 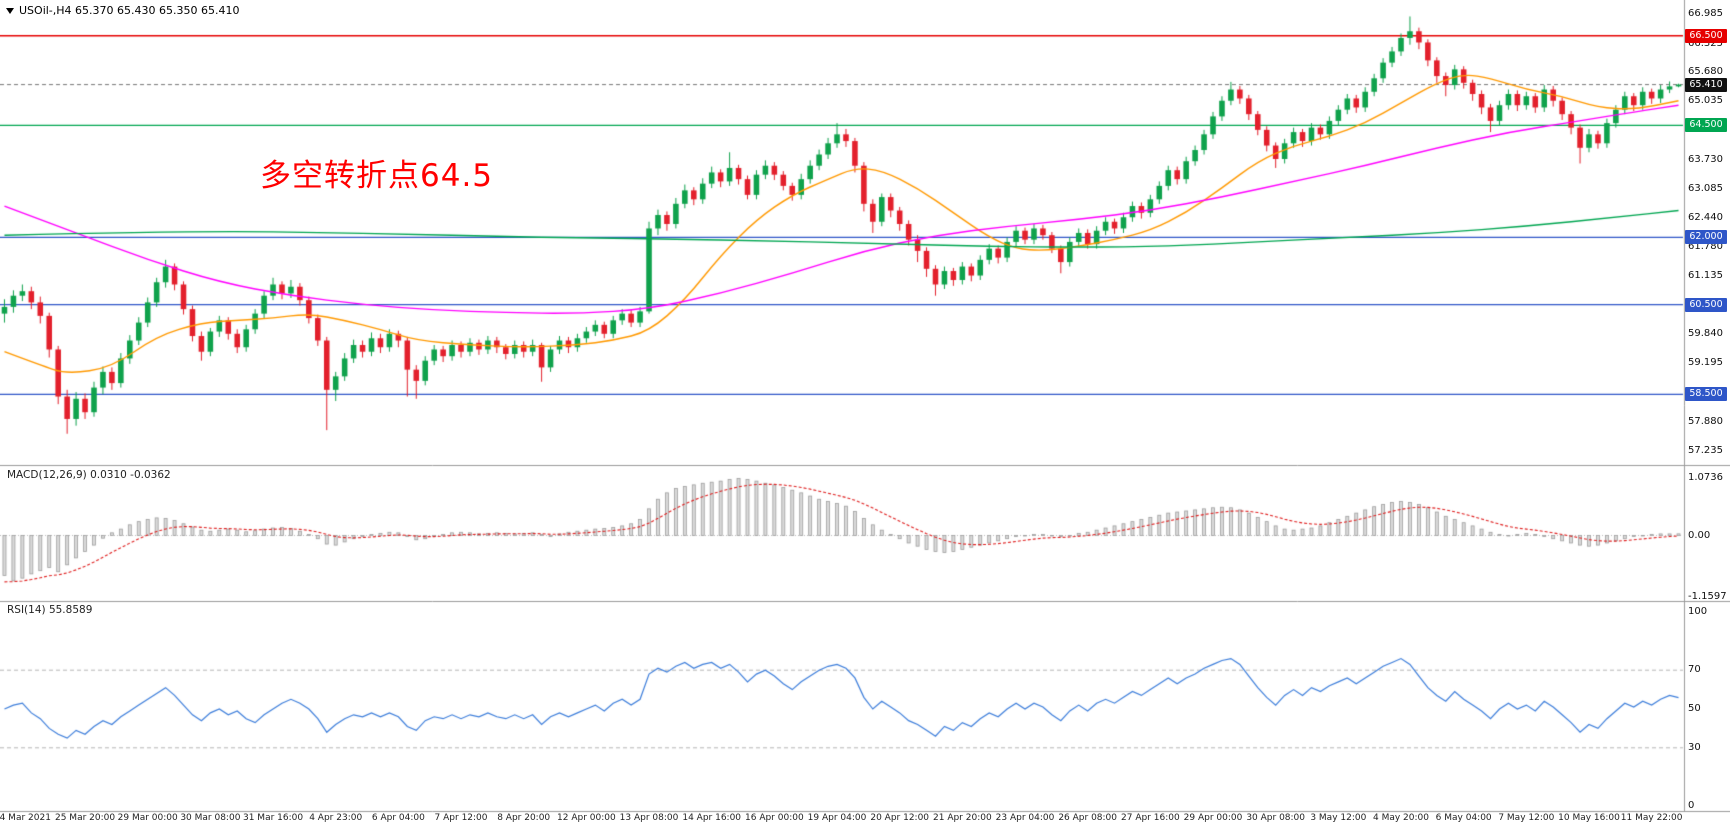 What do you see at coordinates (1651, 818) in the screenshot?
I see `time-label: 11 May 22:00` at bounding box center [1651, 818].